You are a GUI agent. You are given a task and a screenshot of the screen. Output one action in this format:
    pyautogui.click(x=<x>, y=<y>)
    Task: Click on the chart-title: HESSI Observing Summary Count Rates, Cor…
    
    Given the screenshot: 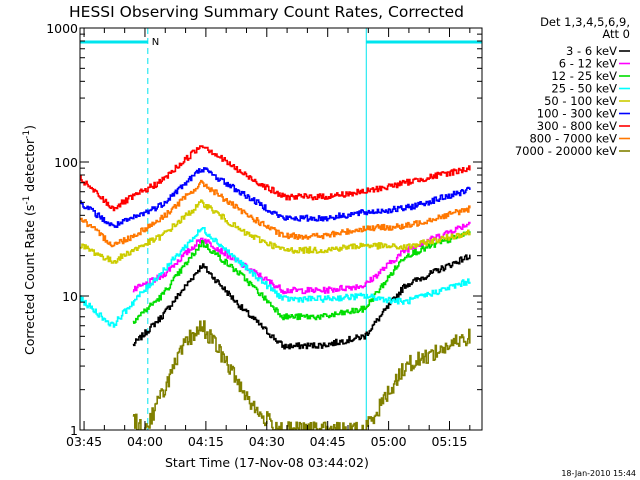 What is the action you would take?
    pyautogui.click(x=266, y=12)
    